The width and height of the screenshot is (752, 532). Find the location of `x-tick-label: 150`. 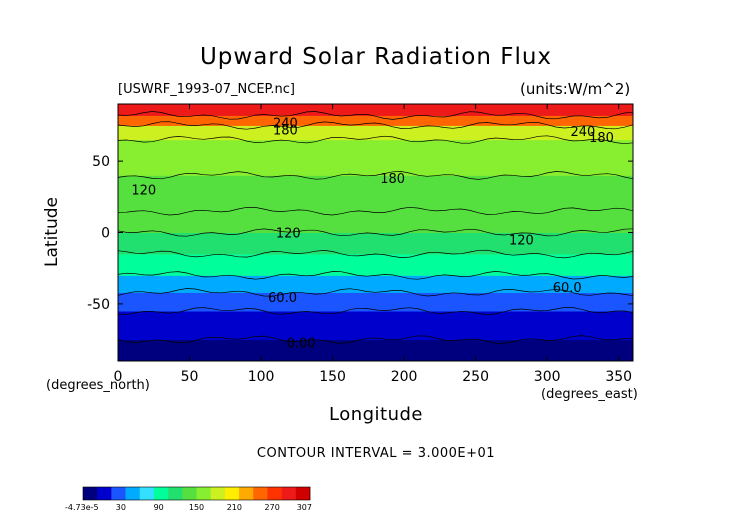

x-tick-label: 150 is located at coordinates (332, 377).